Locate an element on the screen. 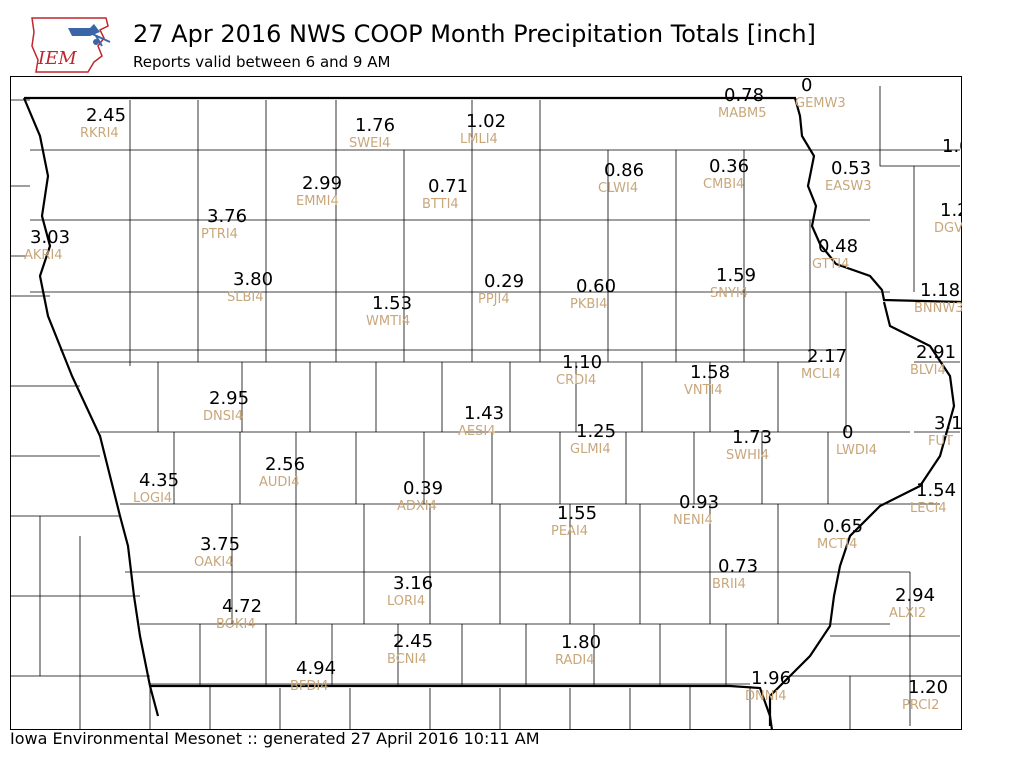 The height and width of the screenshot is (768, 1024). station-id: PTRI4 is located at coordinates (219, 234).